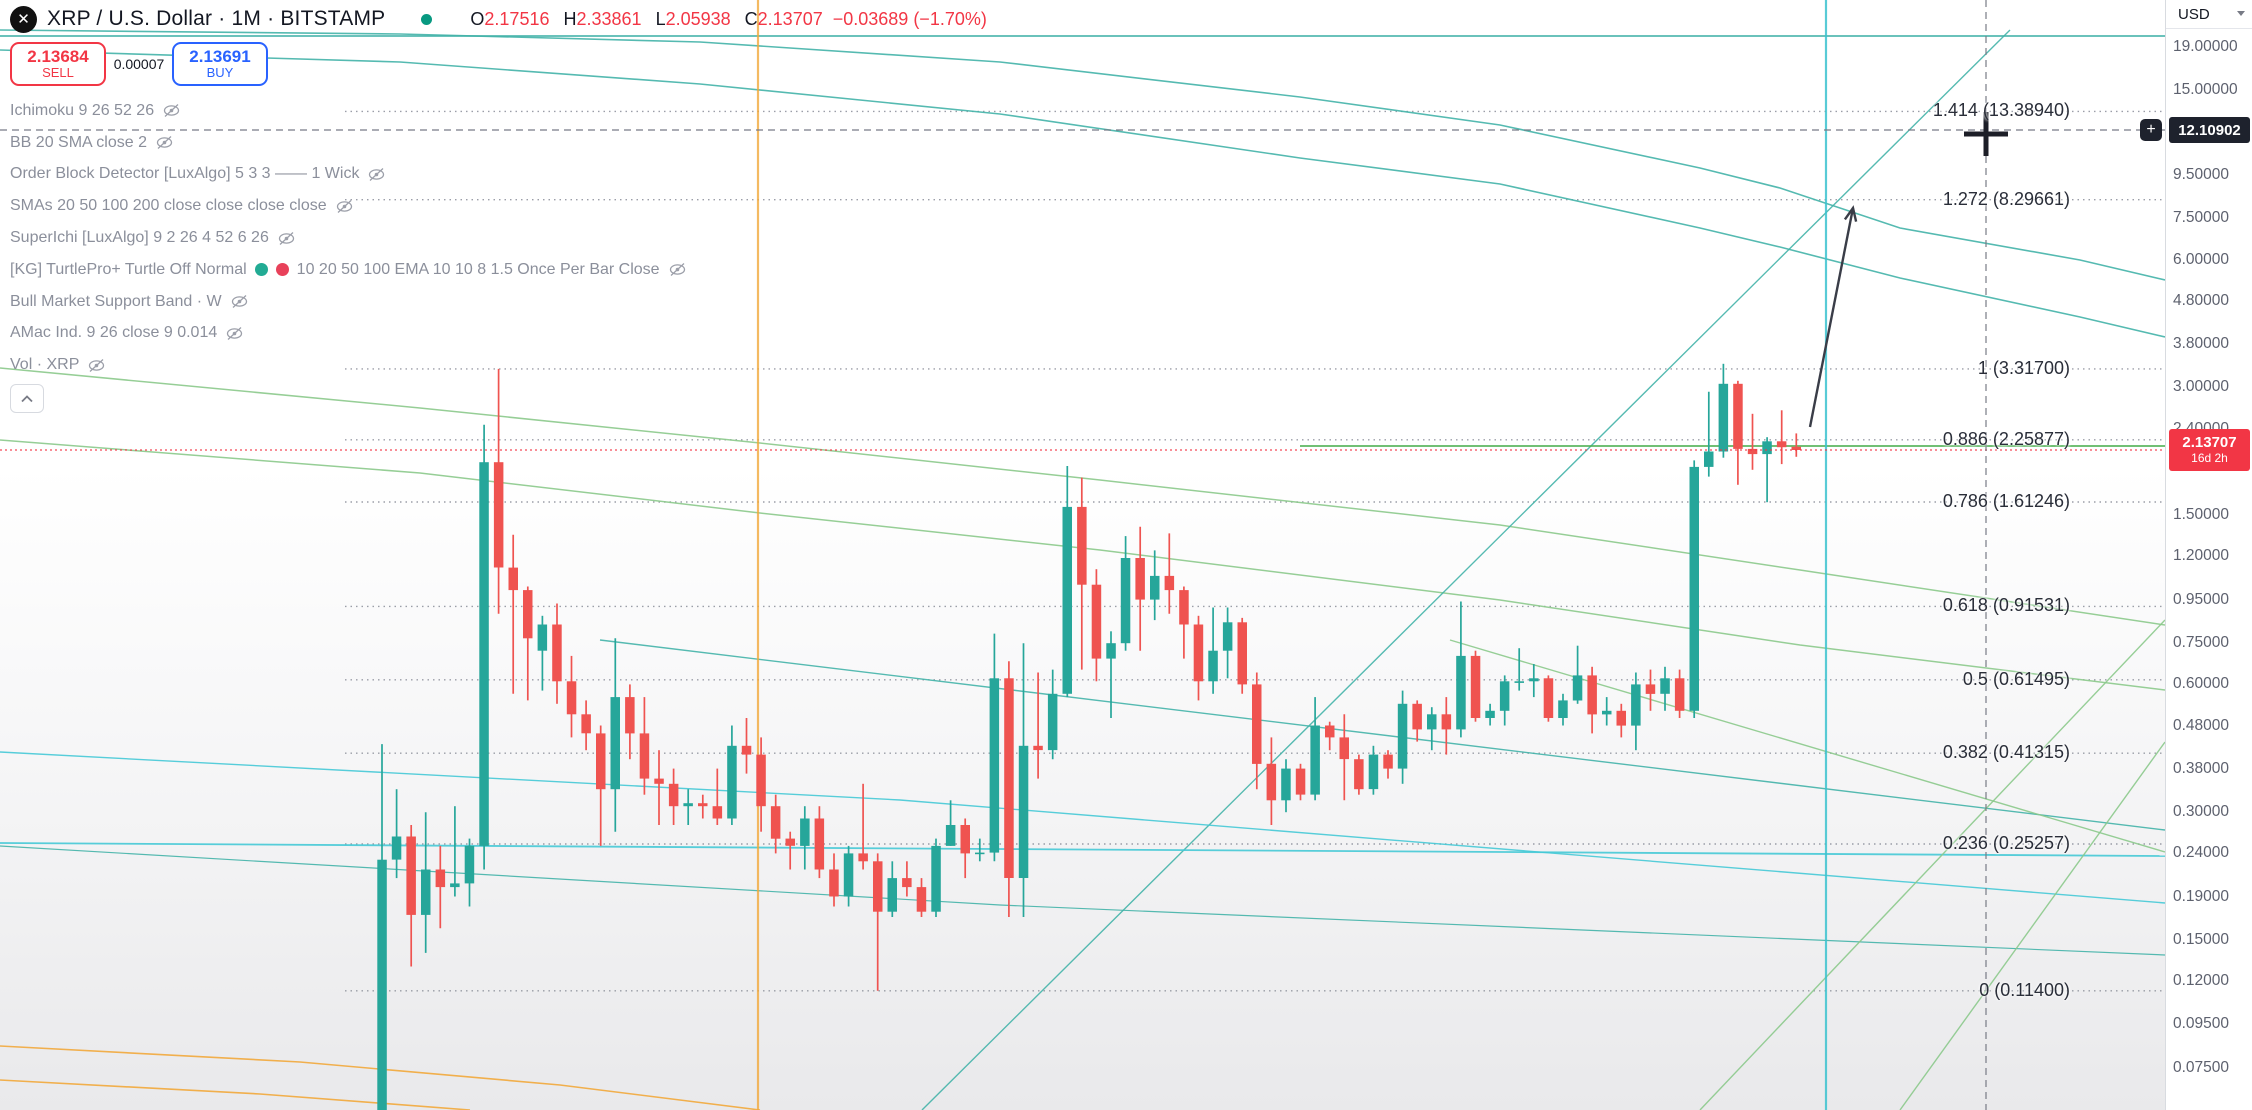 This screenshot has height=1110, width=2252. What do you see at coordinates (348, 365) in the screenshot?
I see `indicator-row: Vol · XRP` at bounding box center [348, 365].